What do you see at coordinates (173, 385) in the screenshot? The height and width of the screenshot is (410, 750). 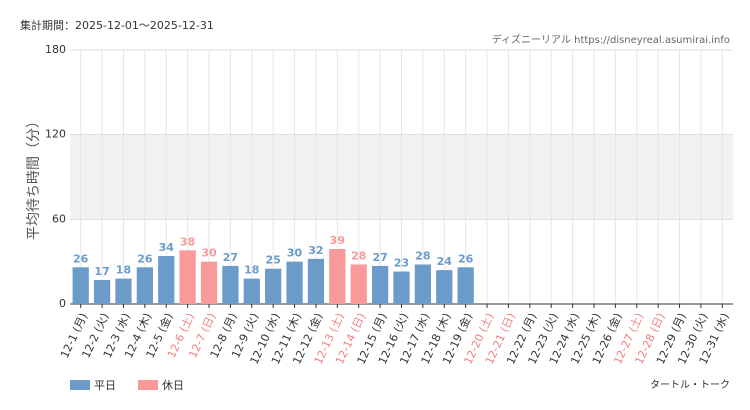 I see `legend-label: 休日` at bounding box center [173, 385].